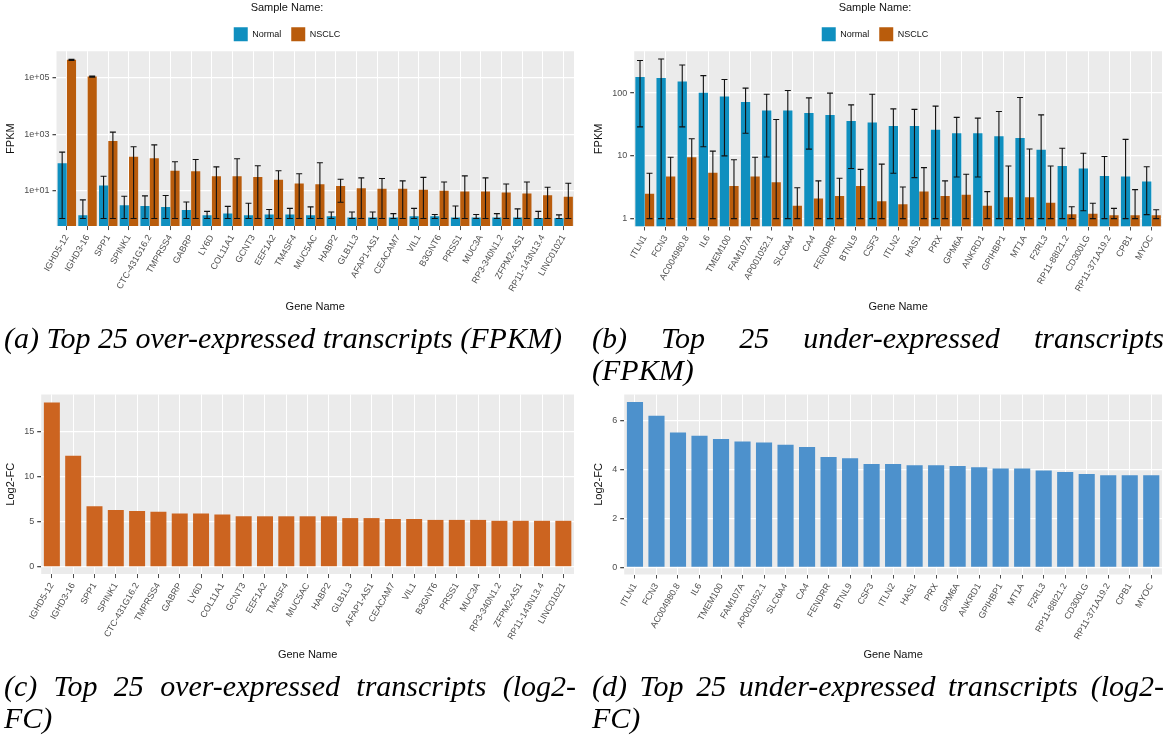 This screenshot has height=740, width=1168. What do you see at coordinates (290, 701) in the screenshot?
I see `text: (c) Top 25 over-expressed transcripts (log2-FC)` at bounding box center [290, 701].